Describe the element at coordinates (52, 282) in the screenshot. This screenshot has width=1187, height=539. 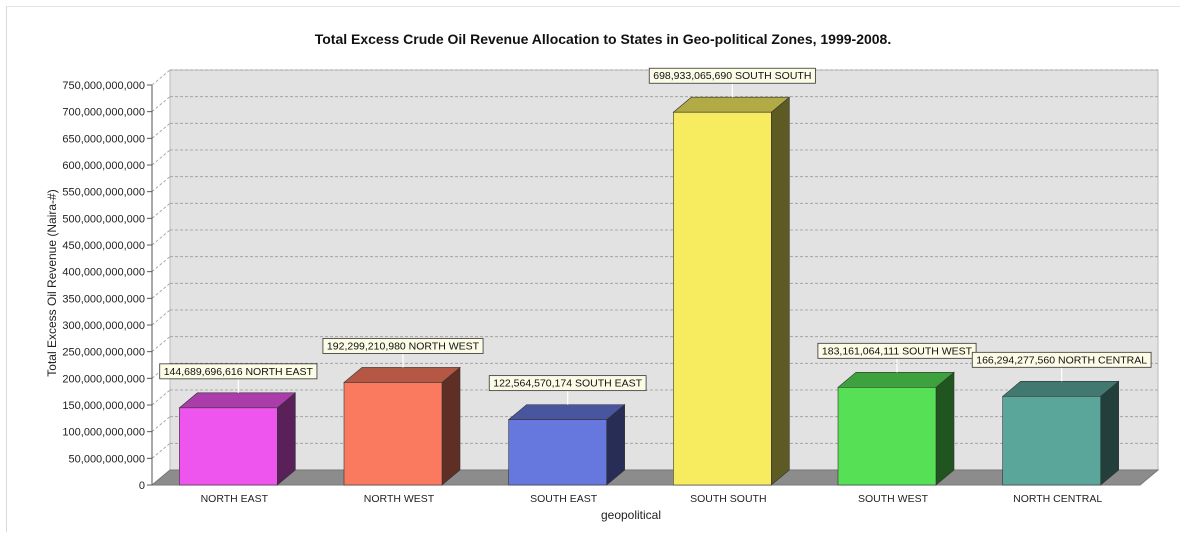
I see `y-axis-label: Total Excess Oil Revenue (Naira-#)` at that location.